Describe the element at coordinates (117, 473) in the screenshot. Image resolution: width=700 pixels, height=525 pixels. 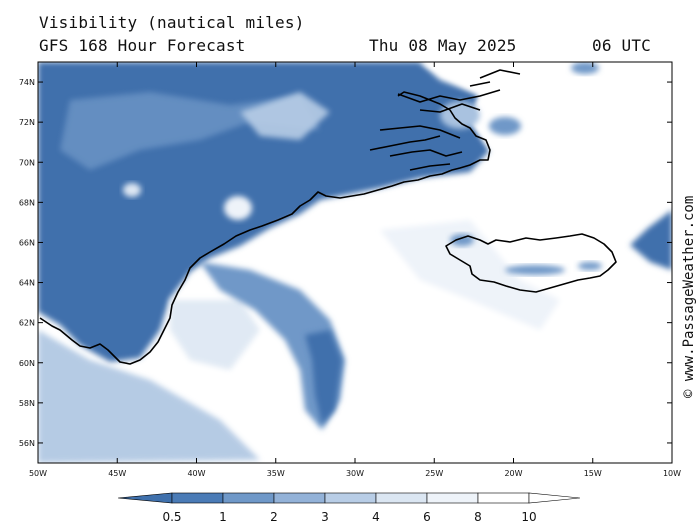
I see `lon-tick-label: 45W` at that location.